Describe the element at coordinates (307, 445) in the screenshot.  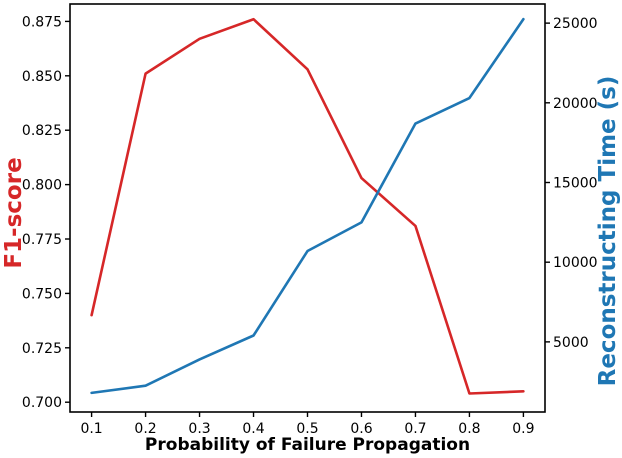
I see `x-axis-label: Probability of Failure Propagation` at that location.